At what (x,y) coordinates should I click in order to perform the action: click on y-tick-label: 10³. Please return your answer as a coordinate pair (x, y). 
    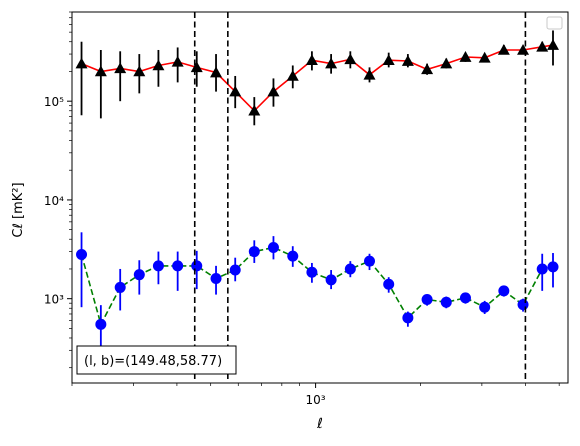
    Looking at the image, I should click on (54, 300).